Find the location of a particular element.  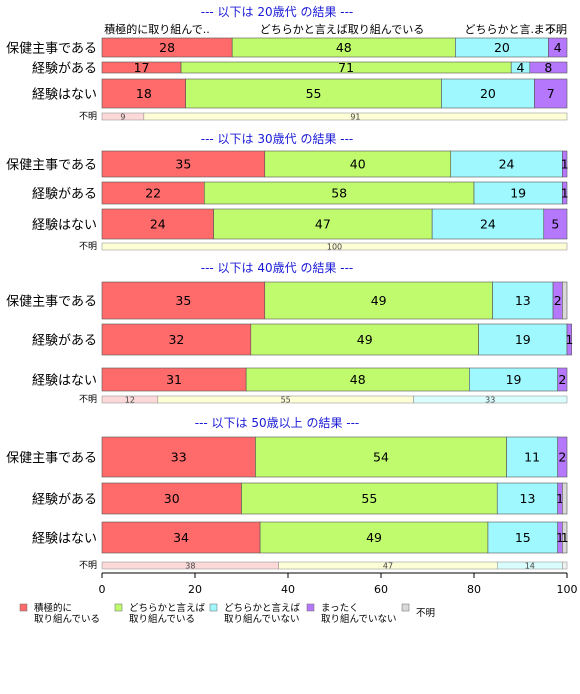

data-label: 55 is located at coordinates (369, 498).